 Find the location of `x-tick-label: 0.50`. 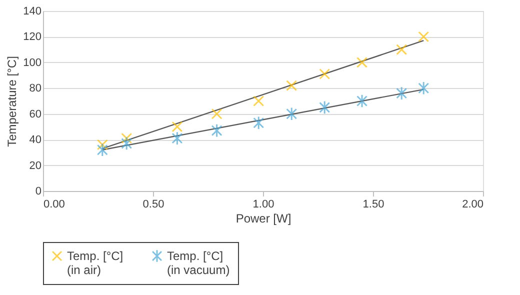

x-tick-label: 0.50 is located at coordinates (153, 204).